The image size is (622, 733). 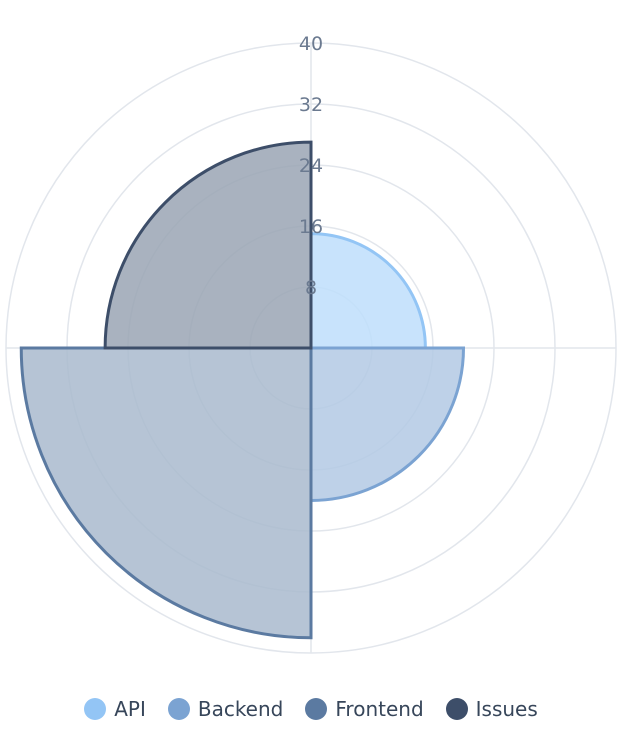 I want to click on legend-label: Issues, so click(x=506, y=709).